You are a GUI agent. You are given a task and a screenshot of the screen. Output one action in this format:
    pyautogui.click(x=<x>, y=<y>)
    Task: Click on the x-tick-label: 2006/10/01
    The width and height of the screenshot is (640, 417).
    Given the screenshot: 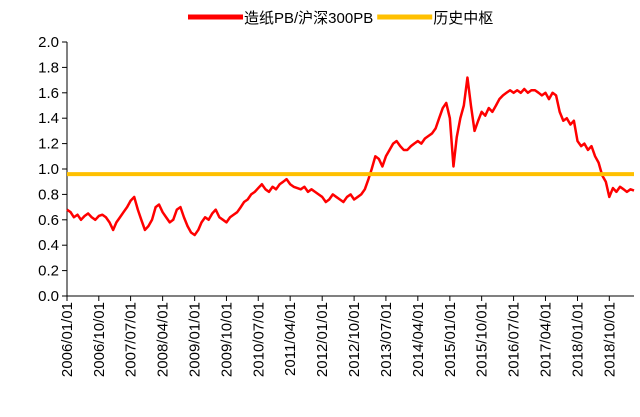 What is the action you would take?
    pyautogui.click(x=99, y=339)
    